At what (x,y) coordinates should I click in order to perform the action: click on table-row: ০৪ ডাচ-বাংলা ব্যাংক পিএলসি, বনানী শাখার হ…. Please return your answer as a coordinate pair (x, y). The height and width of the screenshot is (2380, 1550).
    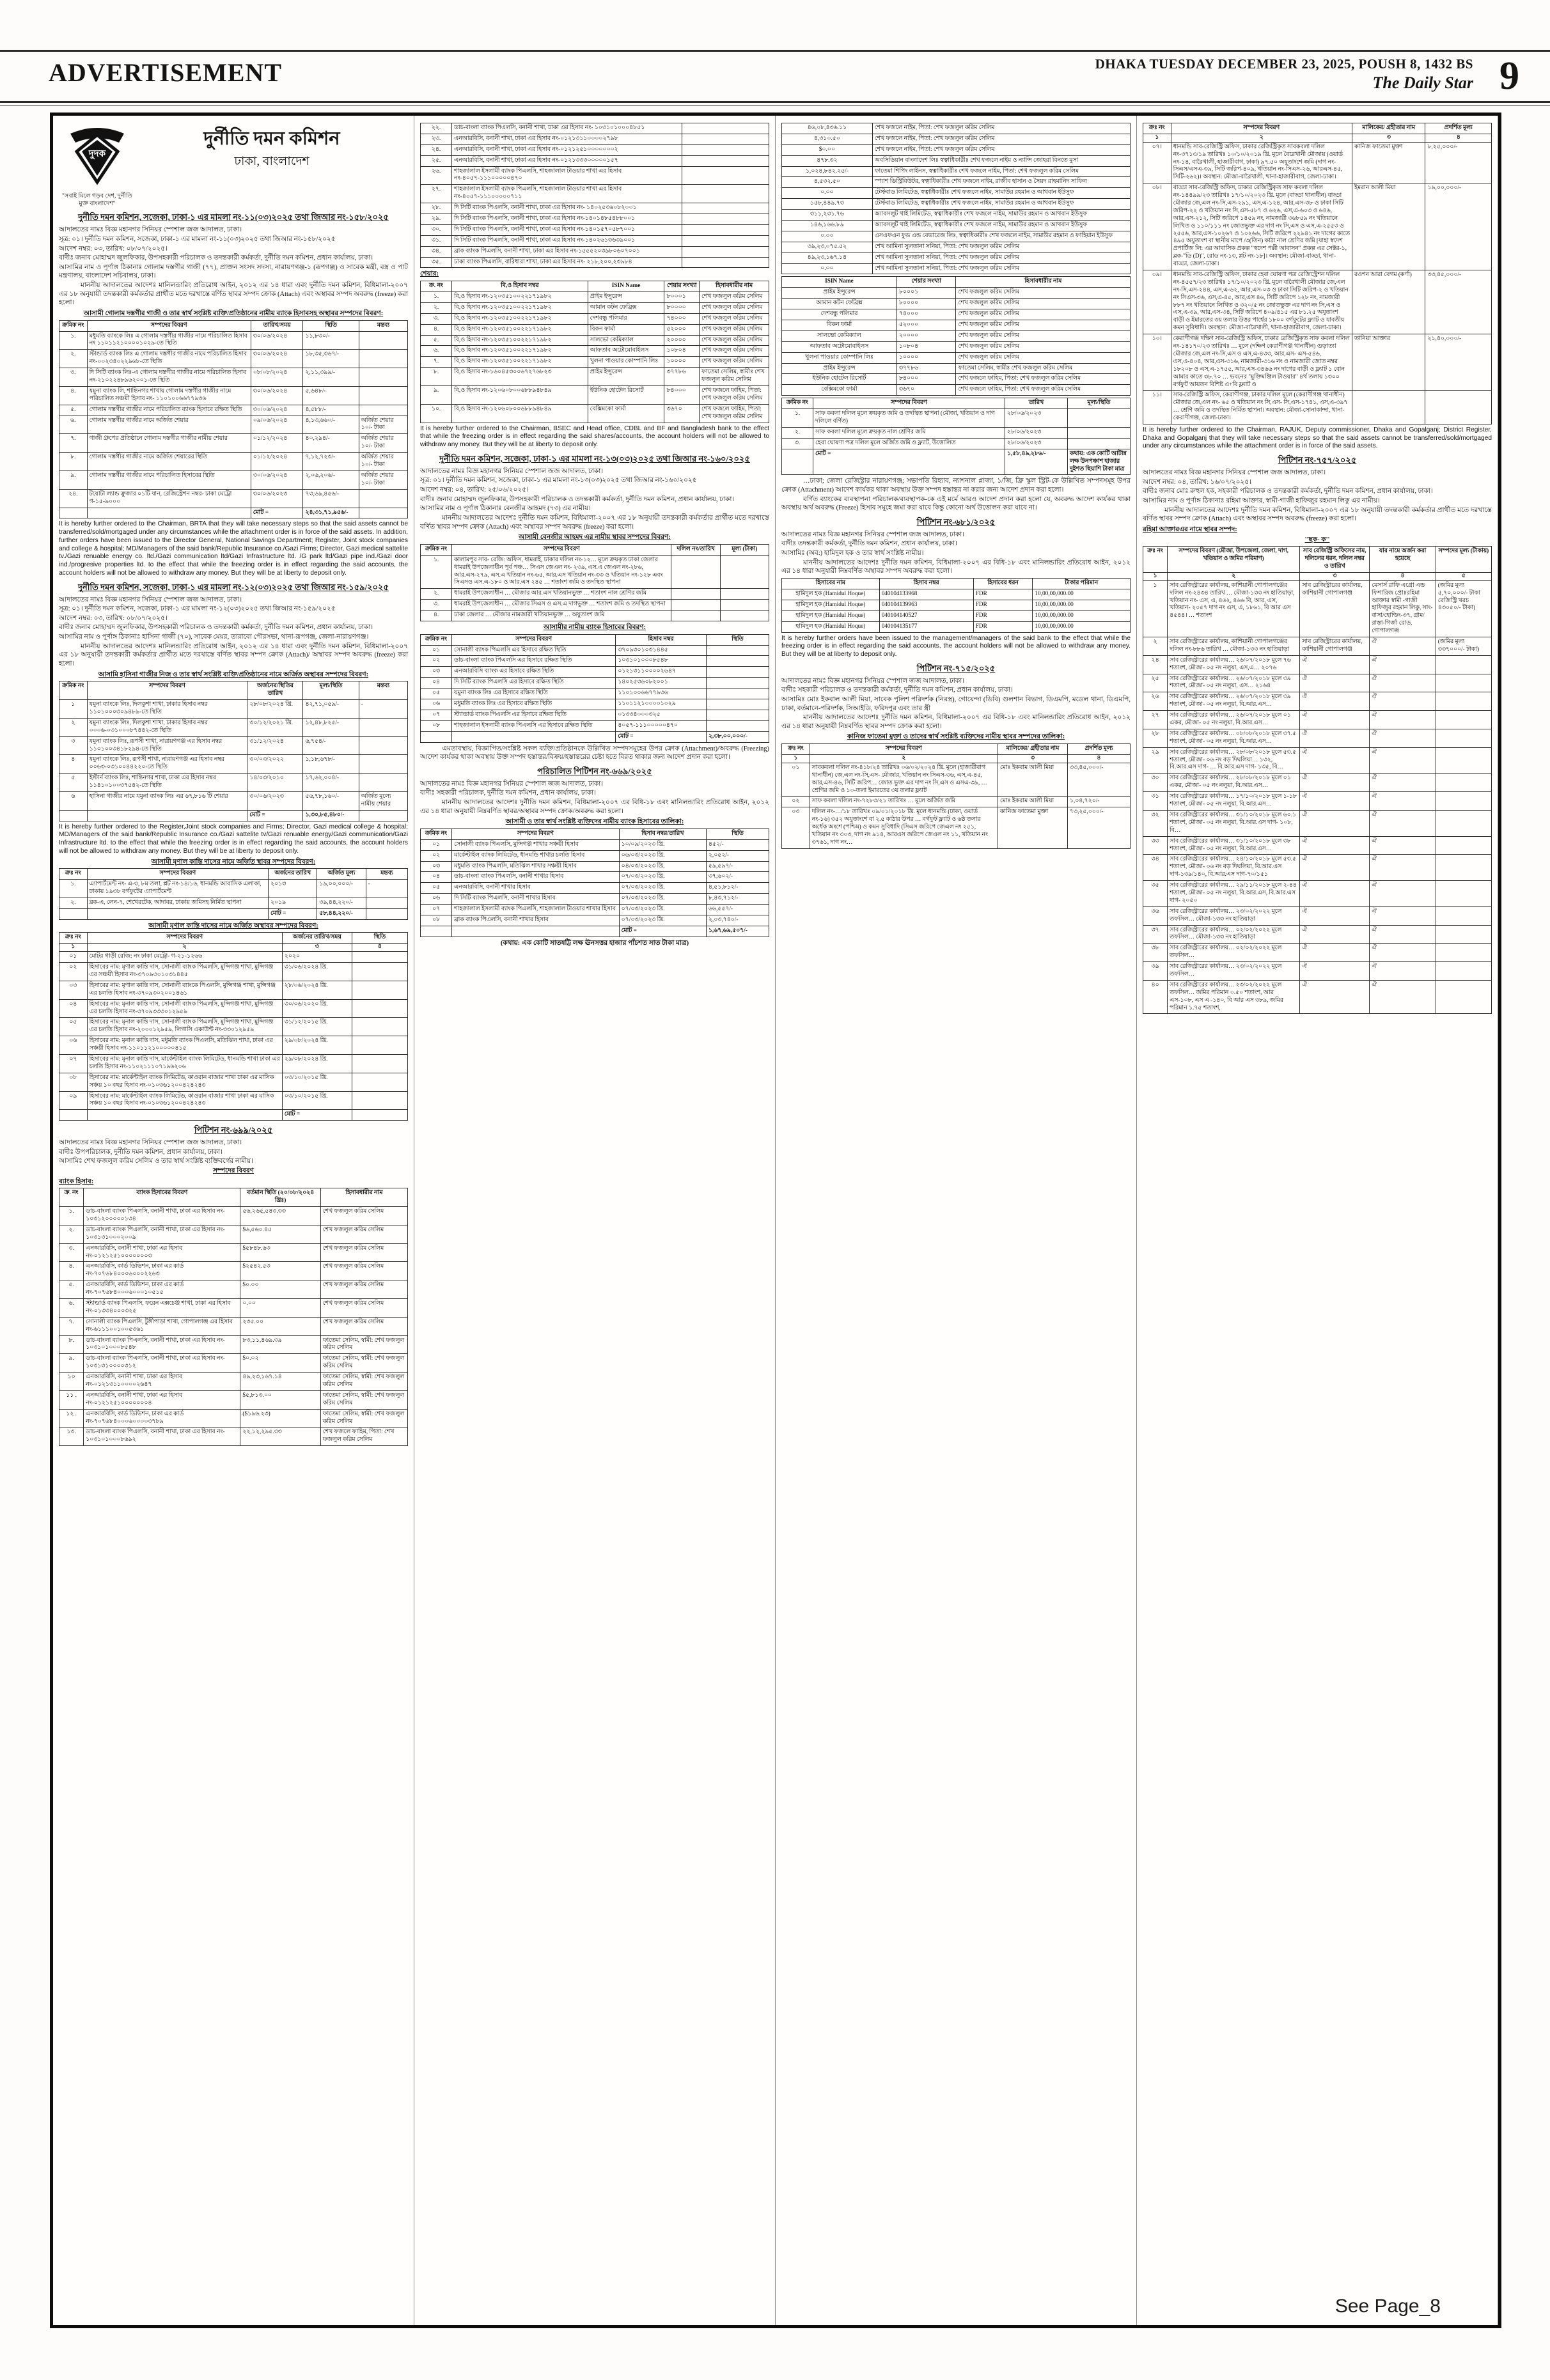
    Looking at the image, I should click on (595, 877).